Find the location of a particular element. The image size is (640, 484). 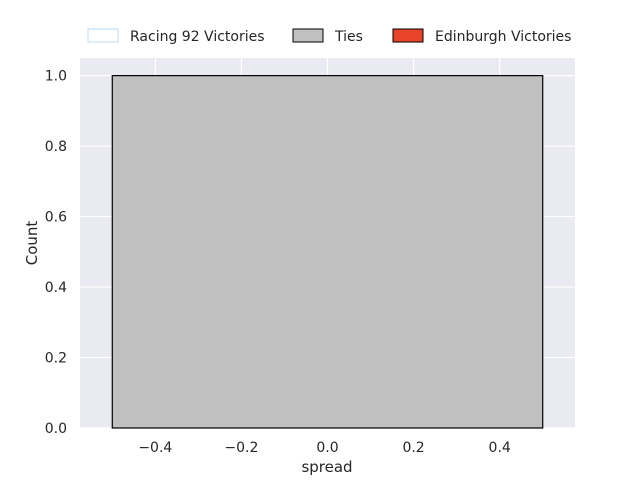

x-tick-label: 0.2 is located at coordinates (413, 448).